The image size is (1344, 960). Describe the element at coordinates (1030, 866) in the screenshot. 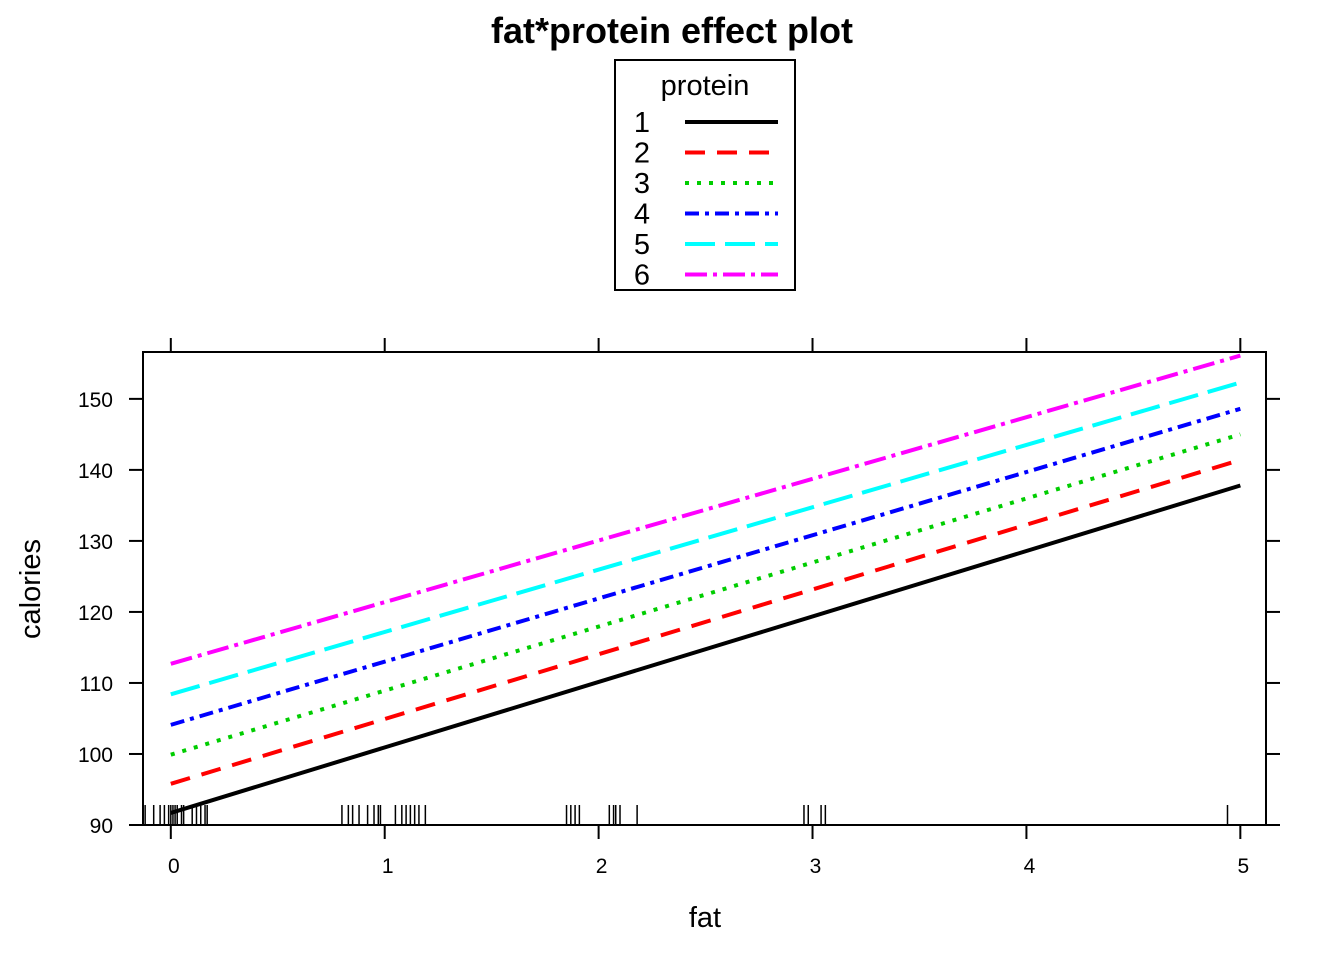

I see `x-tick-label: 4` at that location.